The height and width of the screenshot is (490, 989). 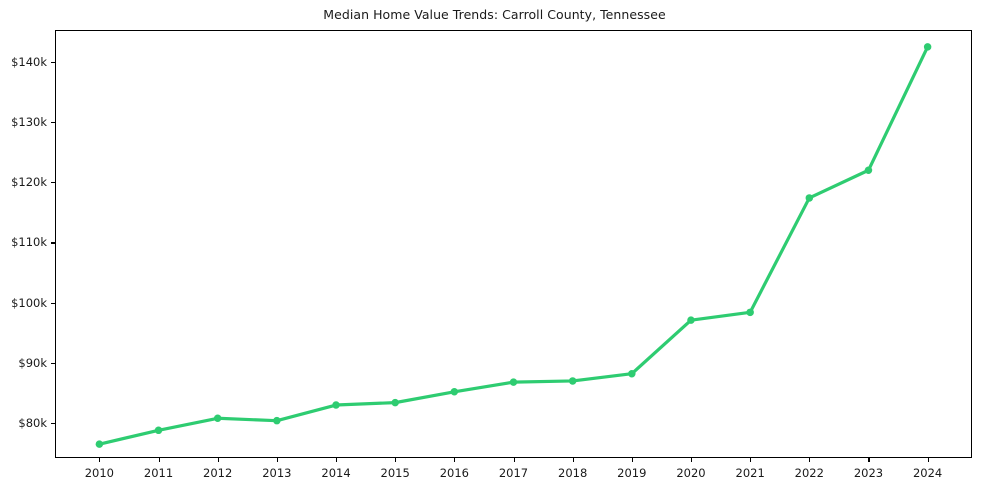 I want to click on x-tick-label: 2016, so click(x=454, y=473).